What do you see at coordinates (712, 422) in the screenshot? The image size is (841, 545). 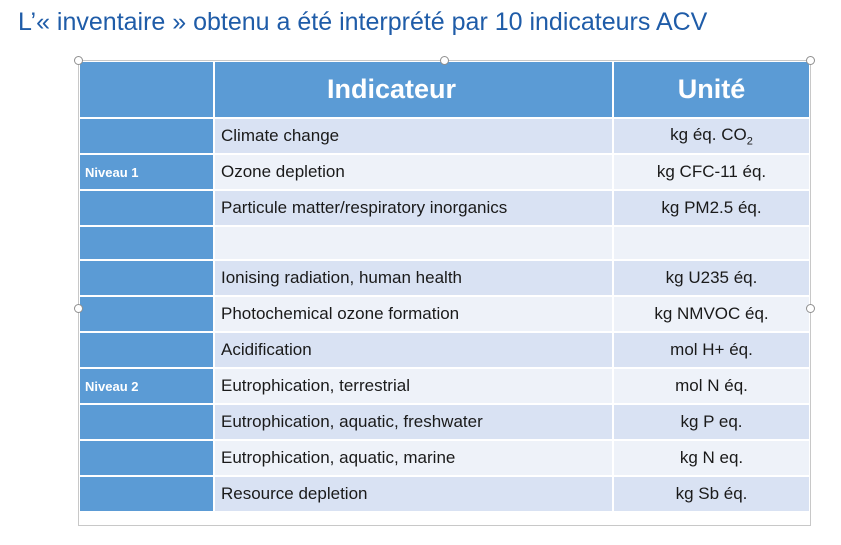 I see `unit-cell: kg P eq.` at bounding box center [712, 422].